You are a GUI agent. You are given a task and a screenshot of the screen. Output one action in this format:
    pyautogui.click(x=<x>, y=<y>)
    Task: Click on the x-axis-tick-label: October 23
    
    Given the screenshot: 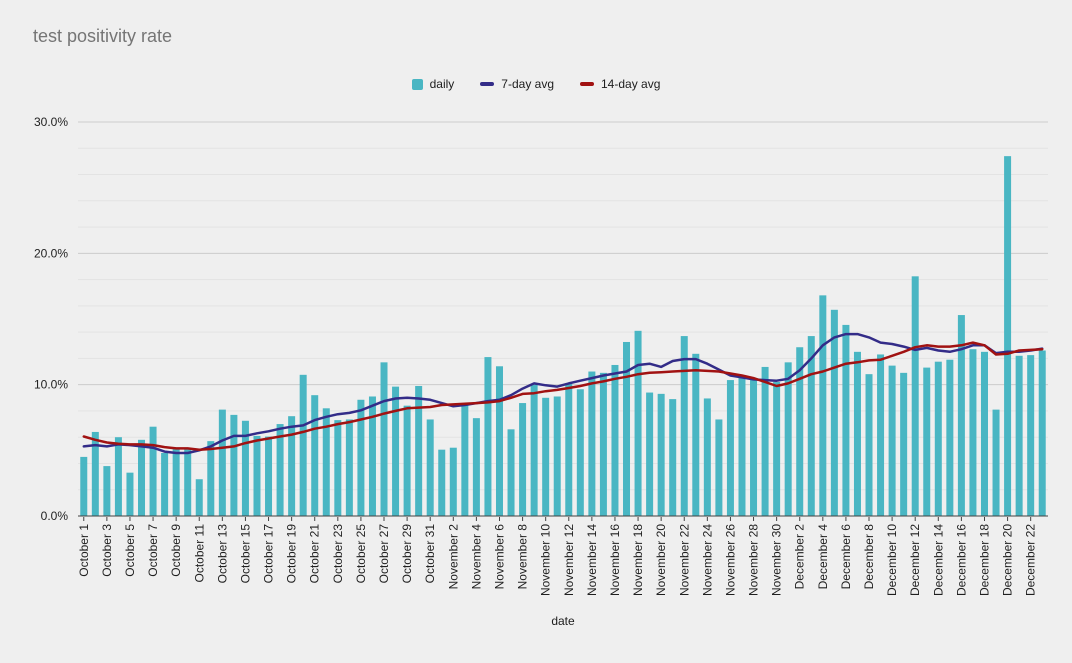 What is the action you would take?
    pyautogui.click(x=338, y=554)
    